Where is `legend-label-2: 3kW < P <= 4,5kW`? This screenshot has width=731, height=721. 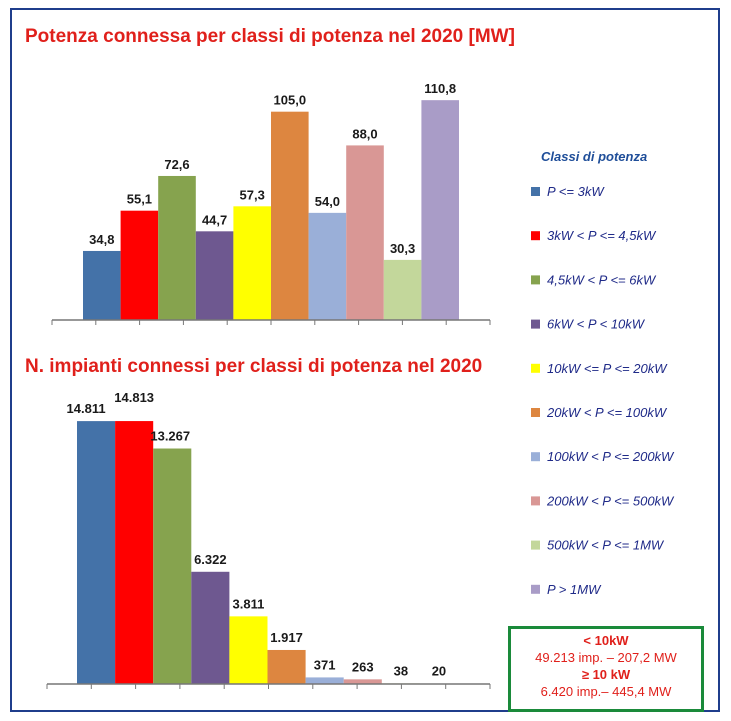 legend-label-2: 3kW < P <= 4,5kW is located at coordinates (602, 235).